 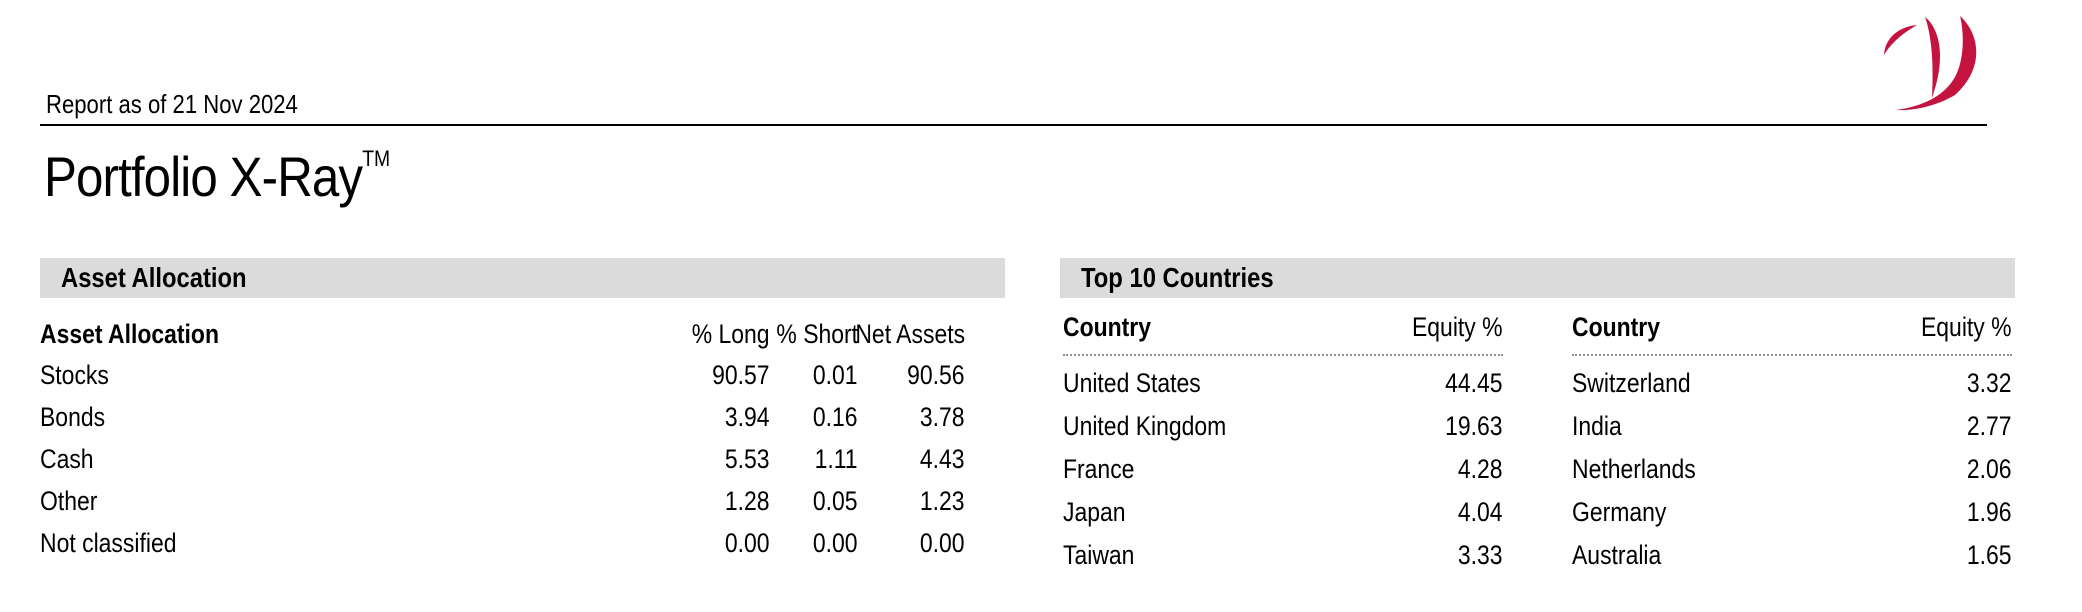 What do you see at coordinates (1989, 512) in the screenshot?
I see `country-equity-pct: 1.96` at bounding box center [1989, 512].